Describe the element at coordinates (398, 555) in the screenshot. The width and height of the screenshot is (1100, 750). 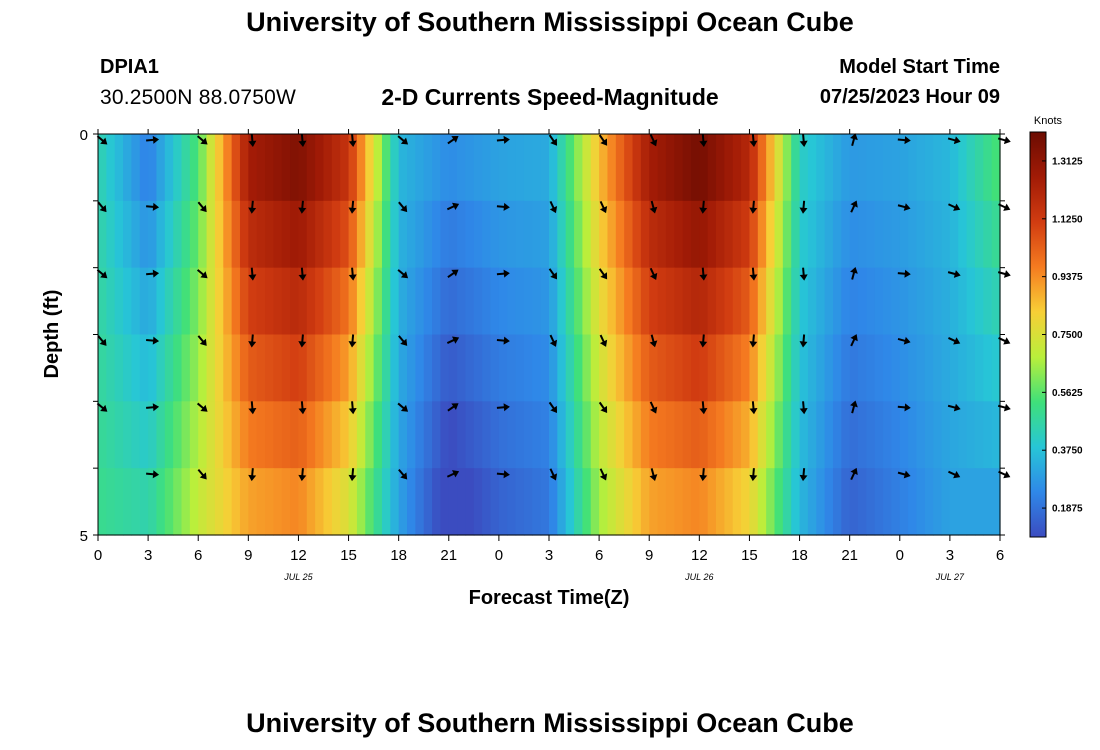
I see `x-tick-label: 18` at that location.